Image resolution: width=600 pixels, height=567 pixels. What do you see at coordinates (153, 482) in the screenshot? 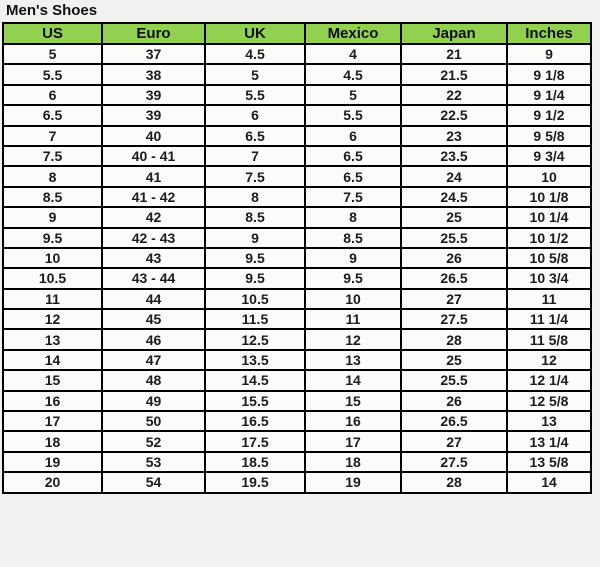
I see `table-cell-euro: 54` at bounding box center [153, 482].